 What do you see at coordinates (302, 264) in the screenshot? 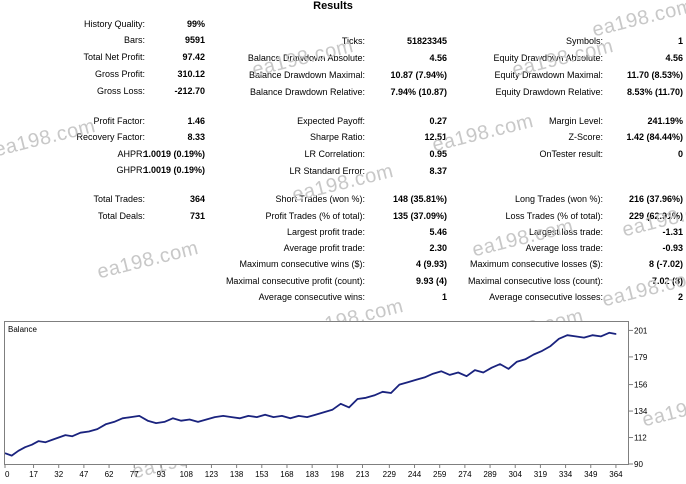
I see `stat-label-maximum-consecutive-wins: Maximum consecutive wins ($):` at bounding box center [302, 264].